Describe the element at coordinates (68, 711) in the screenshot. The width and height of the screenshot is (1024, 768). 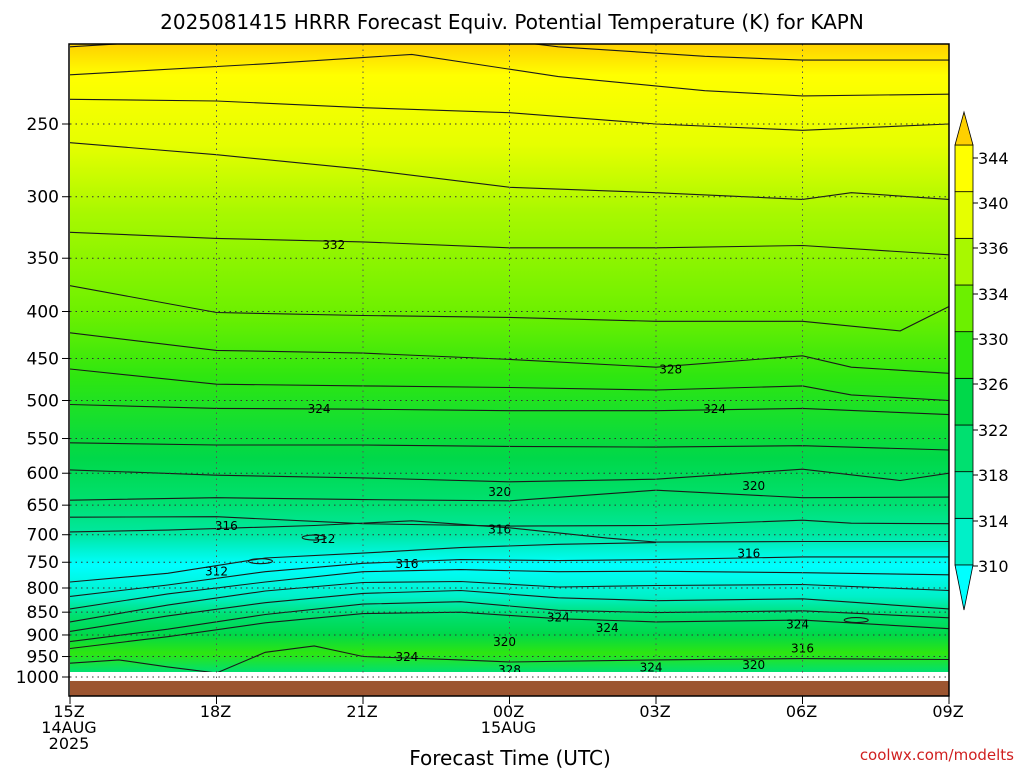
I see `x-tick-label: 15Z` at that location.